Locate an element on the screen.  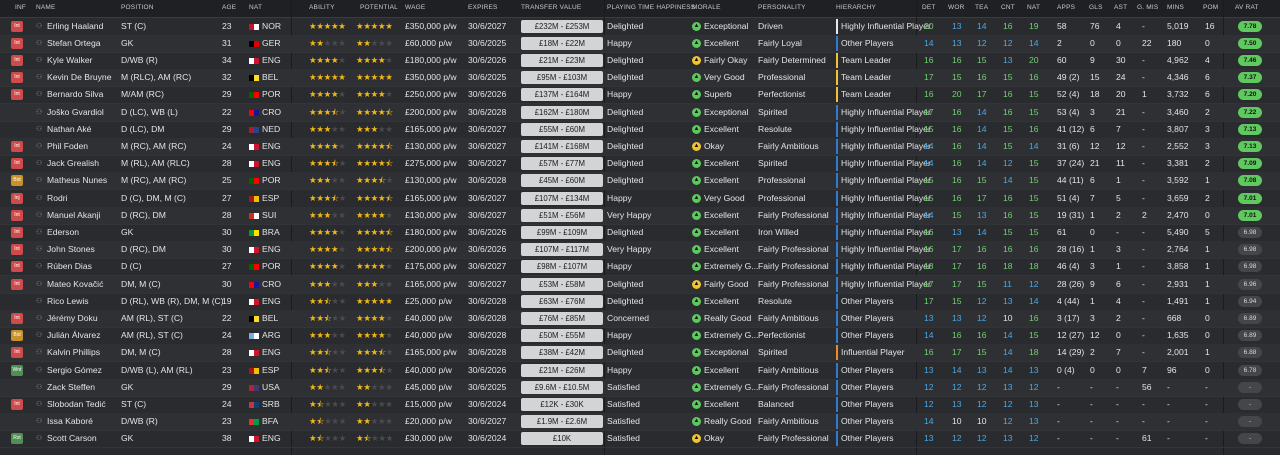
col-personality: PERSONALITY is located at coordinates (782, 7).